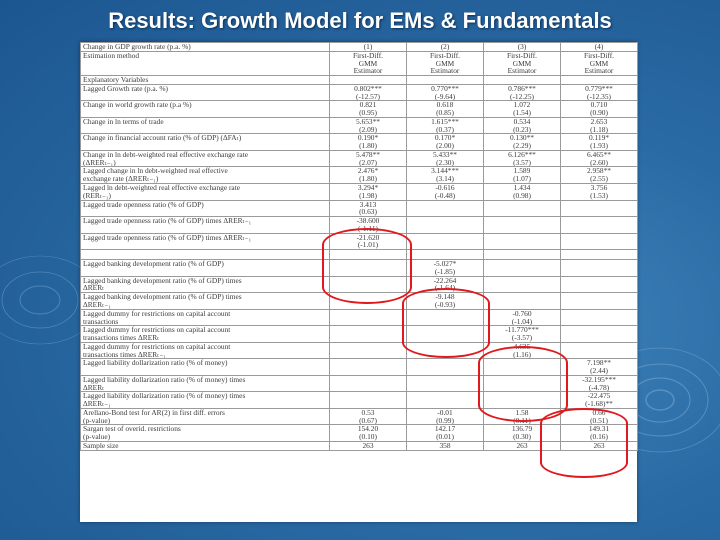 This screenshot has width=720, height=540. What do you see at coordinates (368, 212) in the screenshot?
I see `cell-line: (0.63)` at bounding box center [368, 212].